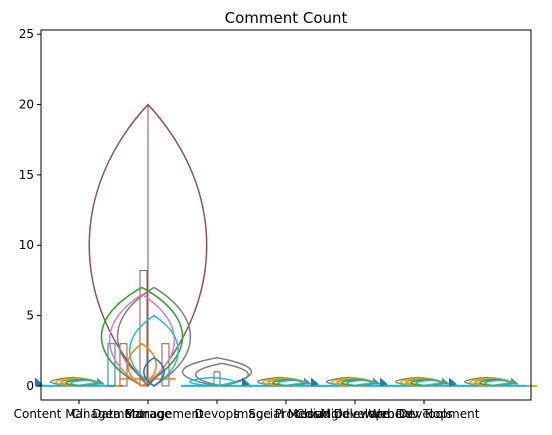  Describe the element at coordinates (26, 105) in the screenshot. I see `y-tick-label: 20` at that location.